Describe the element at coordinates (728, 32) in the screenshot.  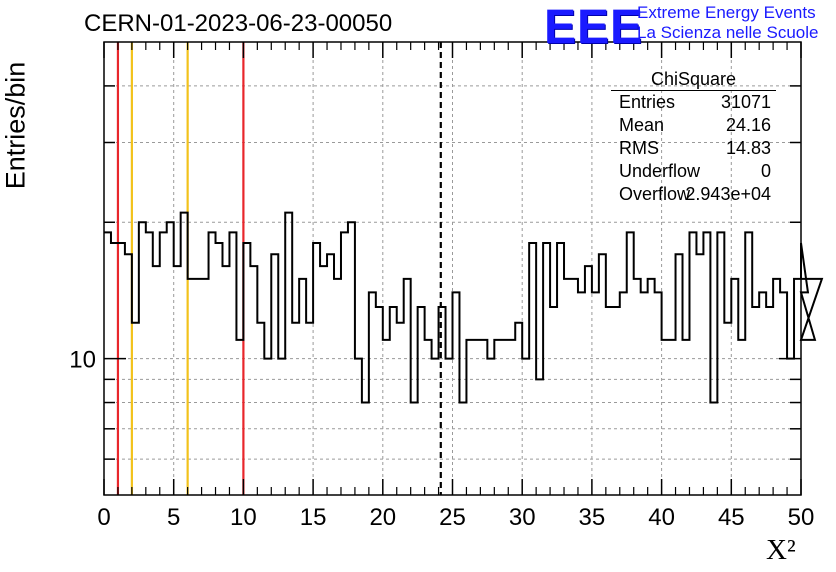
I see `logo-text-line2: La Scienza nelle Scuole` at that location.